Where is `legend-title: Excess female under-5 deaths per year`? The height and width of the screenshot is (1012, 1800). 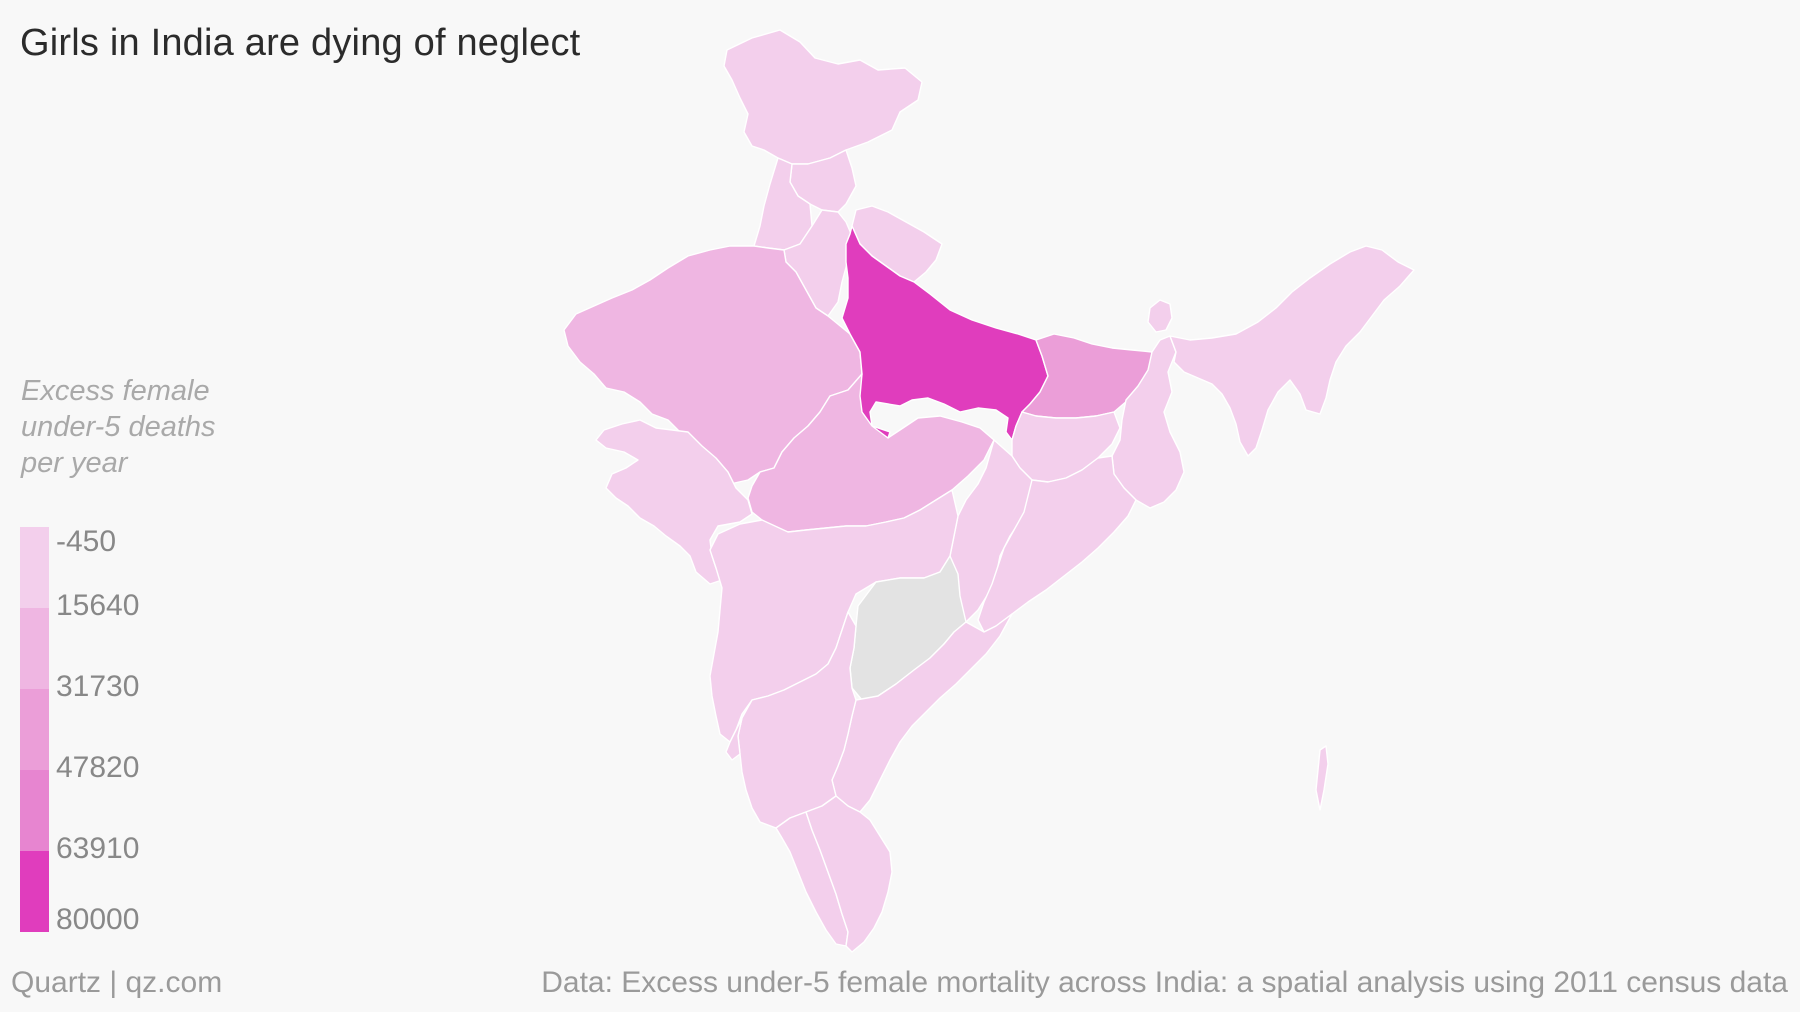
legend-title: Excess female under-5 deaths per year is located at coordinates (141, 427).